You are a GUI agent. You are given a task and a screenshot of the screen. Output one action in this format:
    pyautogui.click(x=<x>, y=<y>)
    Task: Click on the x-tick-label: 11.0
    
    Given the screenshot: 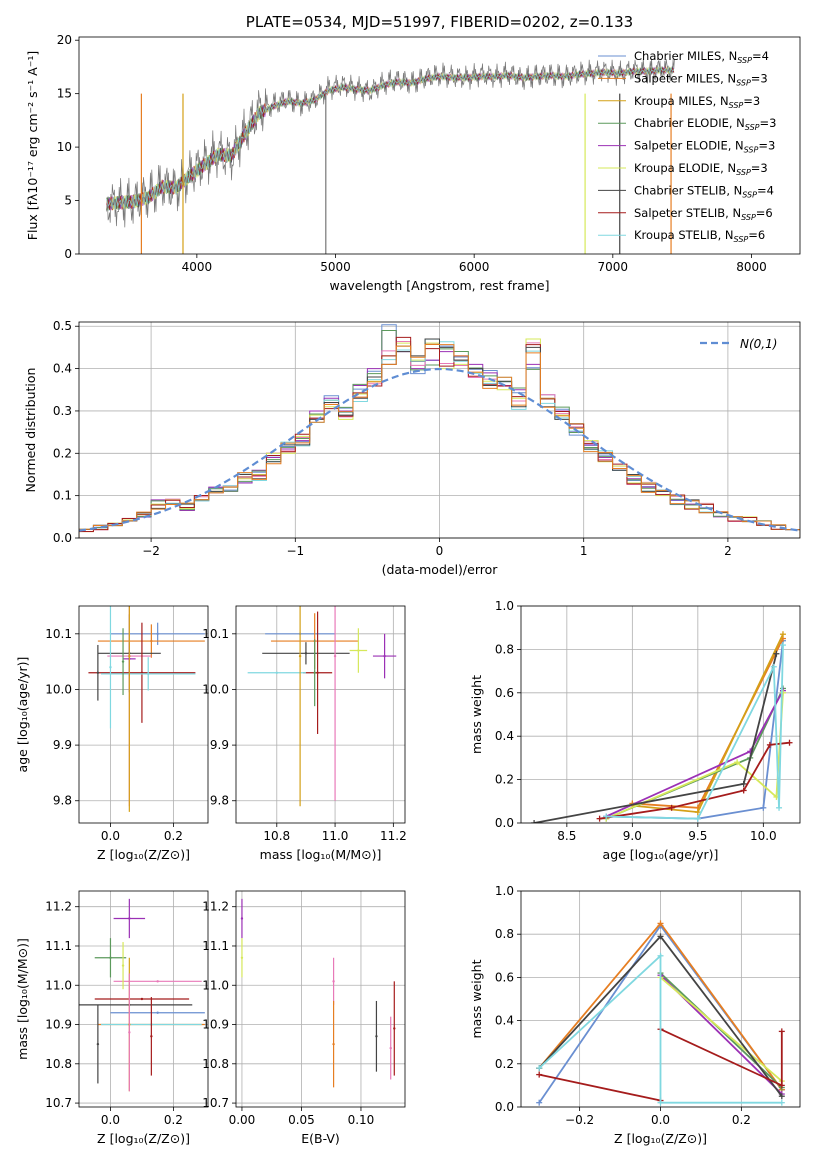 What is the action you would take?
    pyautogui.click(x=335, y=836)
    